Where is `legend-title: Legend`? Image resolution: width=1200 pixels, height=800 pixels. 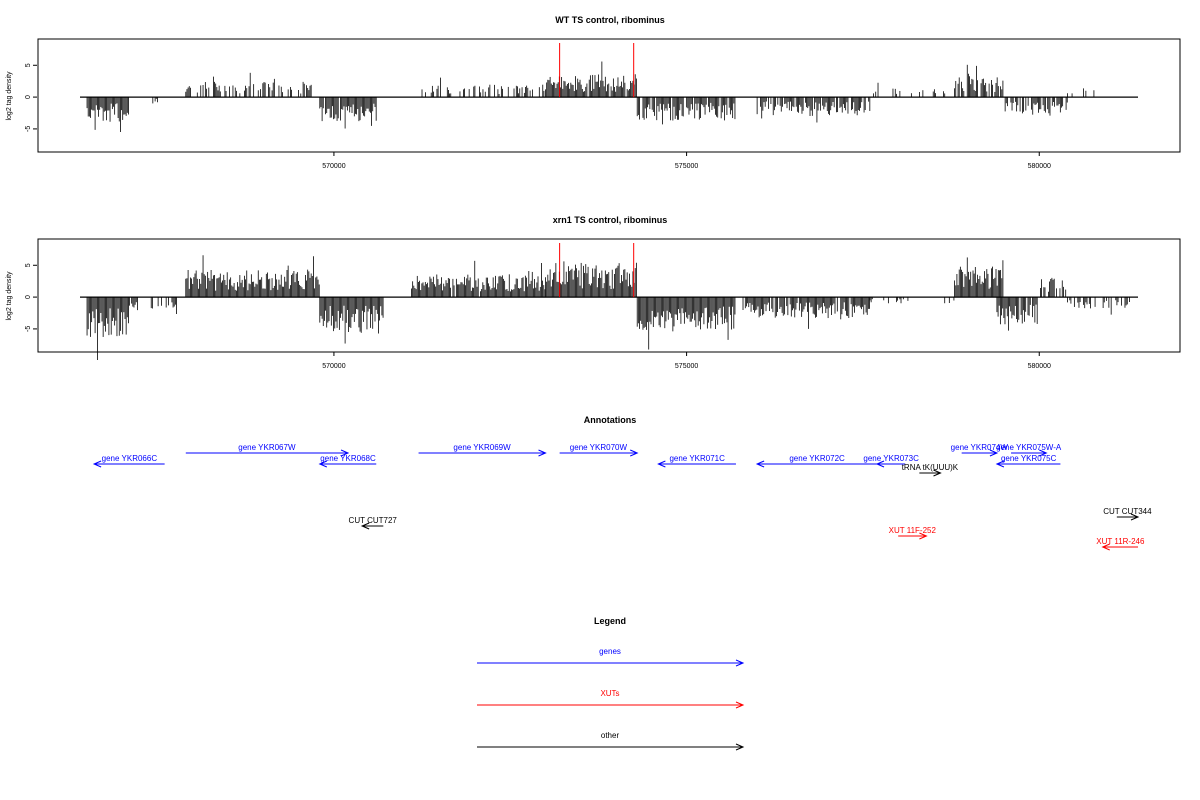
legend-title: Legend is located at coordinates (610, 621).